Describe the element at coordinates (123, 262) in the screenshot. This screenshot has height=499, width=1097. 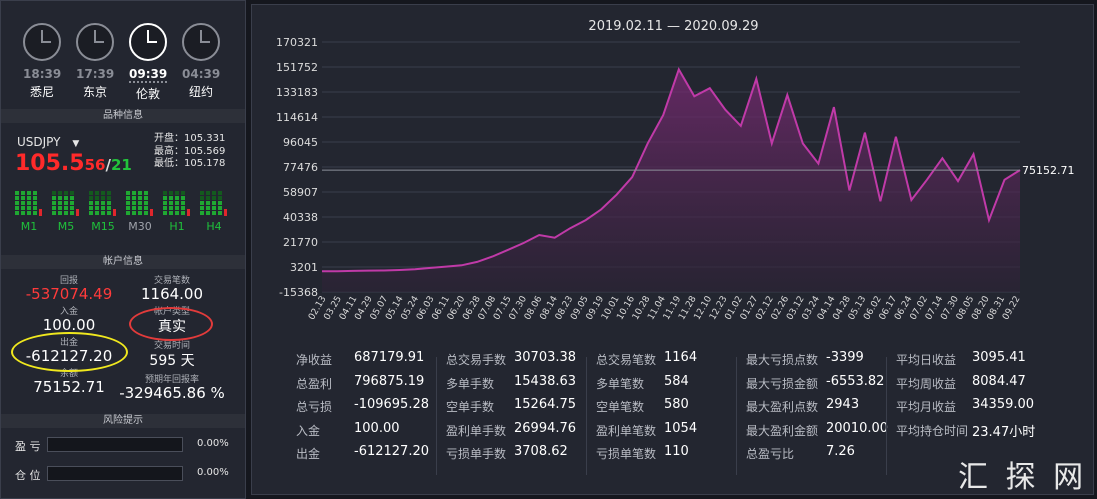
I see `section-header-account: 帐户信息` at that location.